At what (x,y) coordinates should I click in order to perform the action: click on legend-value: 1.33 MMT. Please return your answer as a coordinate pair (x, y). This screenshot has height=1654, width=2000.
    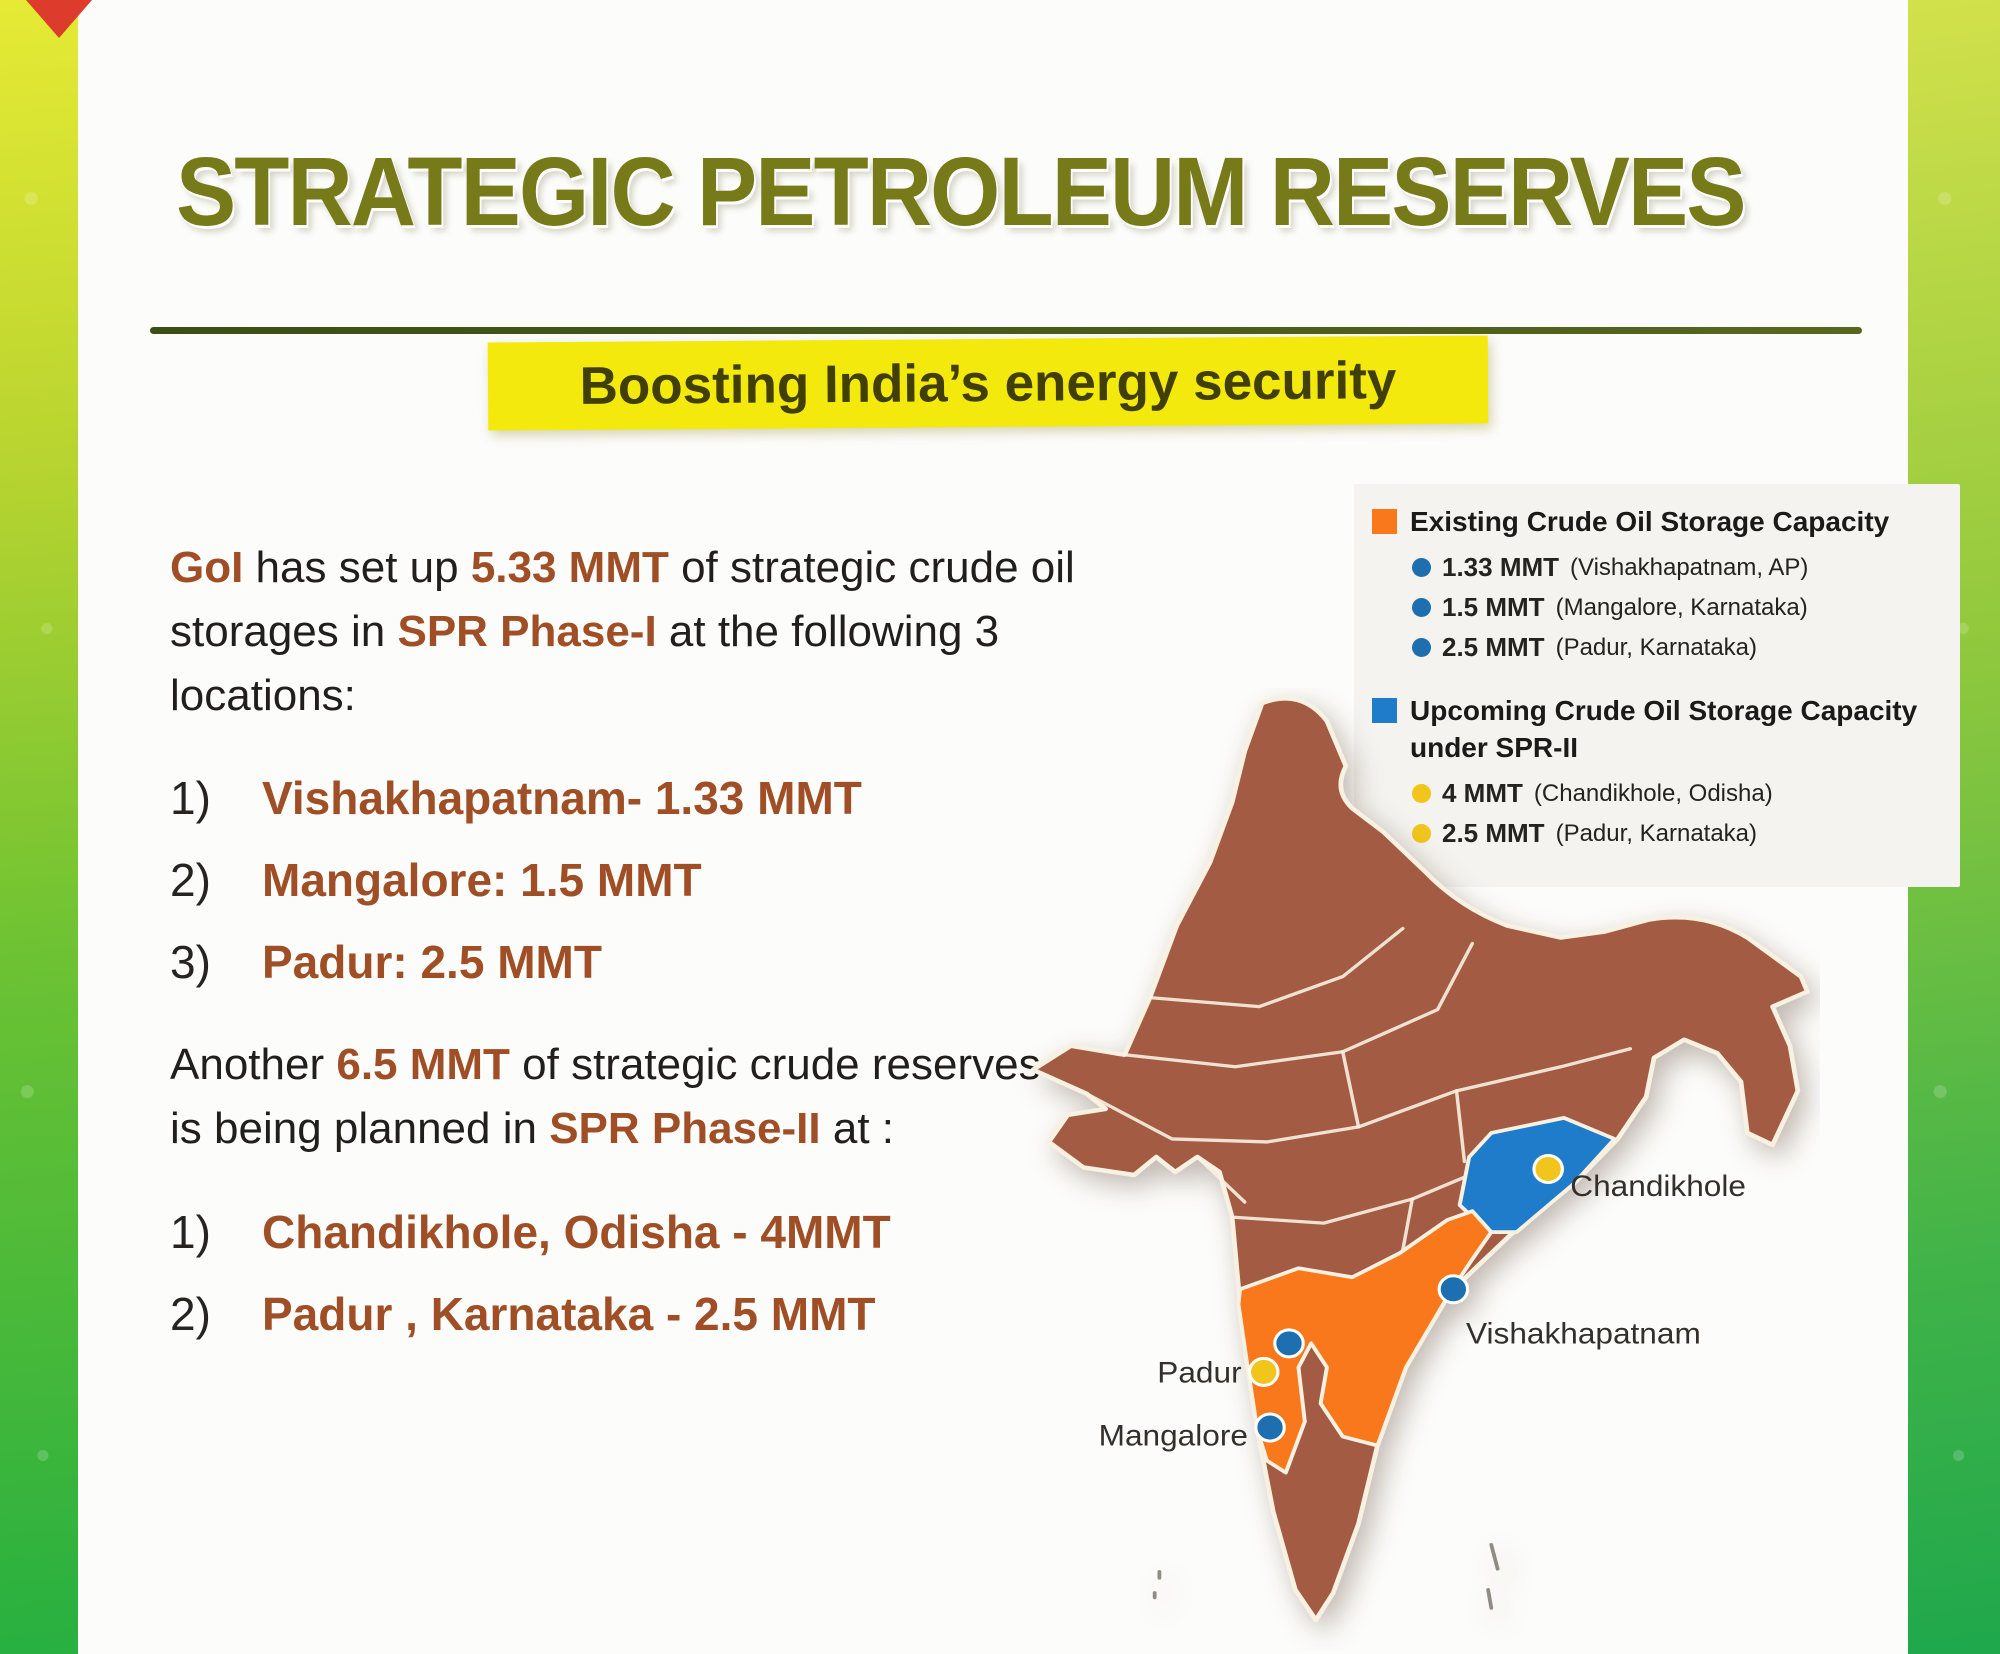
    Looking at the image, I should click on (1501, 567).